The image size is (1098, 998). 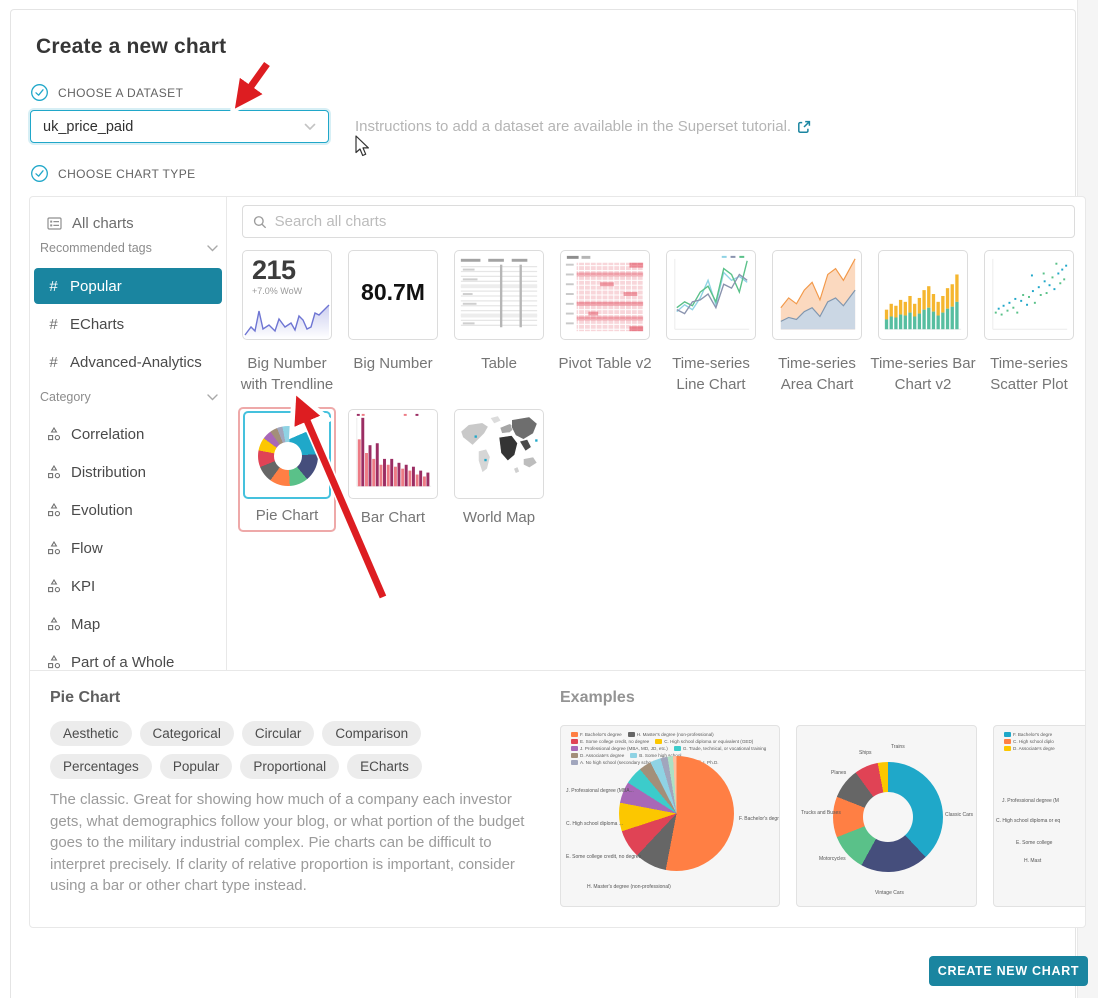 I want to click on section-recommended-tags: Recommended tags, so click(x=129, y=248).